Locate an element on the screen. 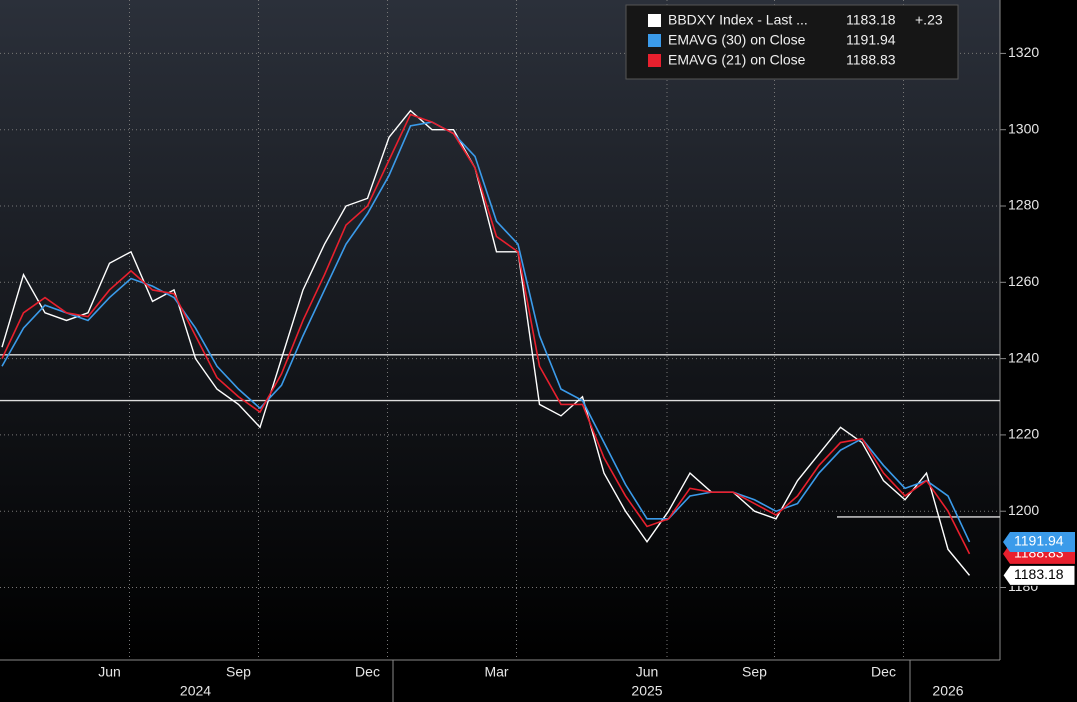  legend-box is located at coordinates (792, 42).